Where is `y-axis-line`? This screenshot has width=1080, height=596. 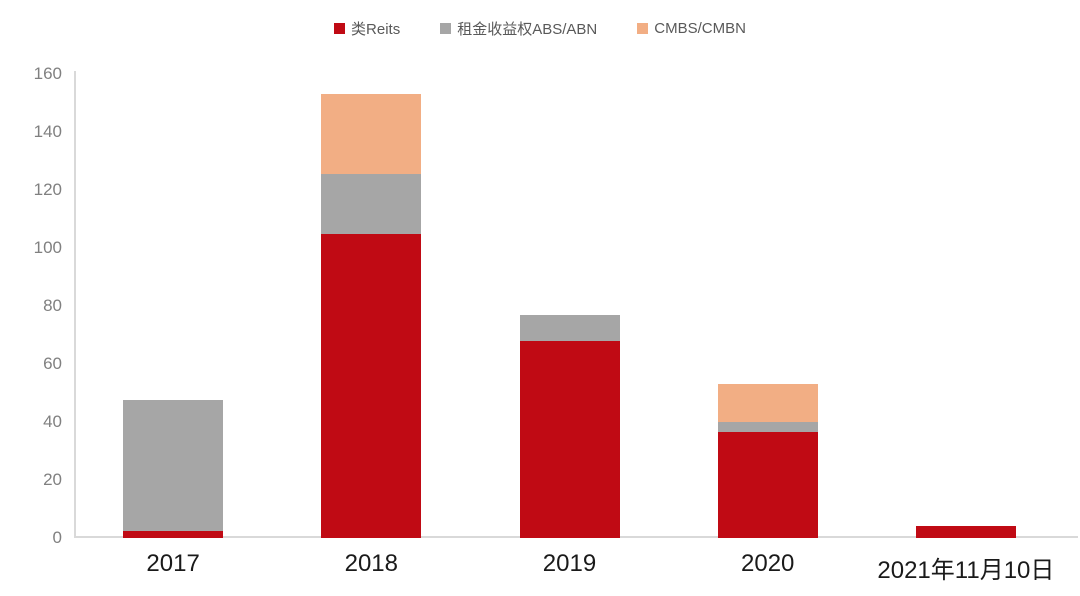 y-axis-line is located at coordinates (75, 304).